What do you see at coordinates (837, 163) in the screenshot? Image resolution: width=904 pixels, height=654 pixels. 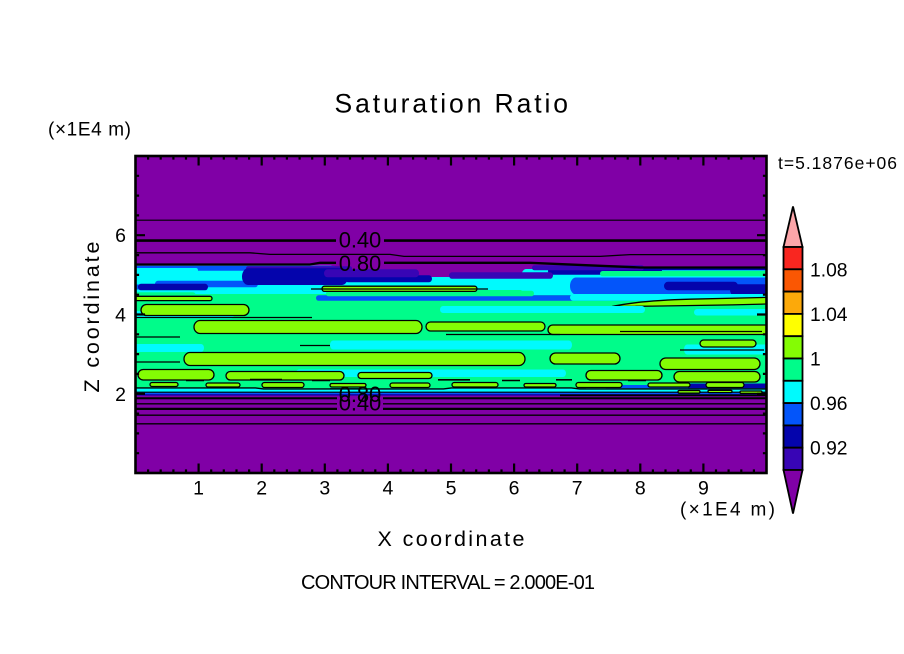 I see `svg-text: t=5.1876e+06` at bounding box center [837, 163].